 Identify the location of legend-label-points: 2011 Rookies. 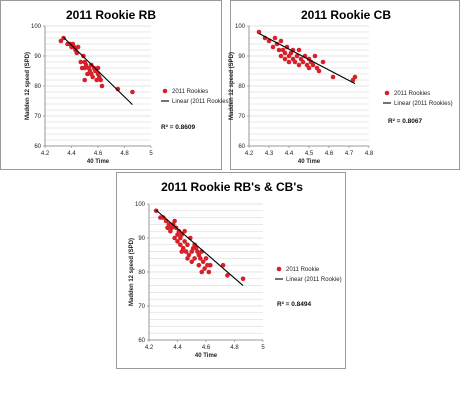
(412, 94).